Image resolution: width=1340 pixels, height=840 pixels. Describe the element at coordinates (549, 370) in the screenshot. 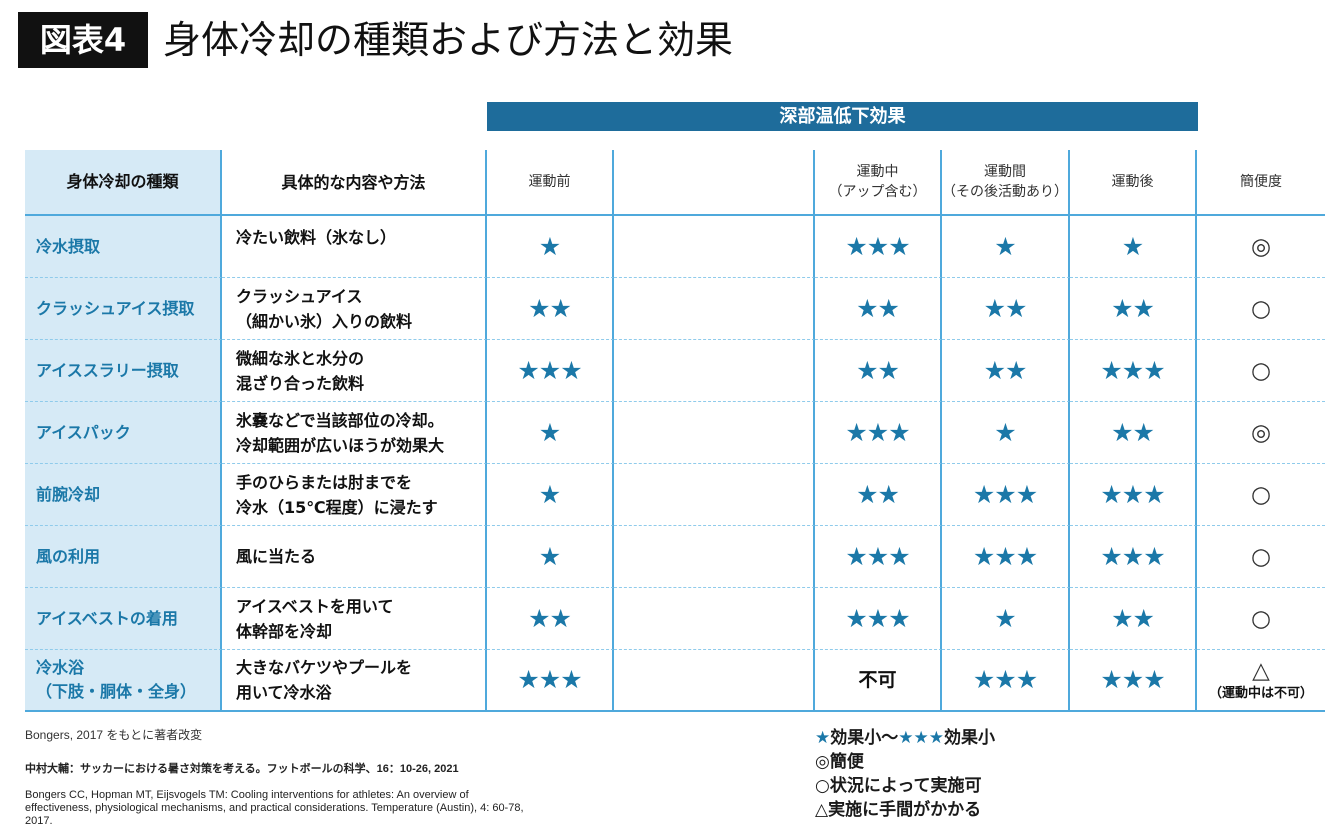

I see `row-3-before-rating: ★★★` at that location.